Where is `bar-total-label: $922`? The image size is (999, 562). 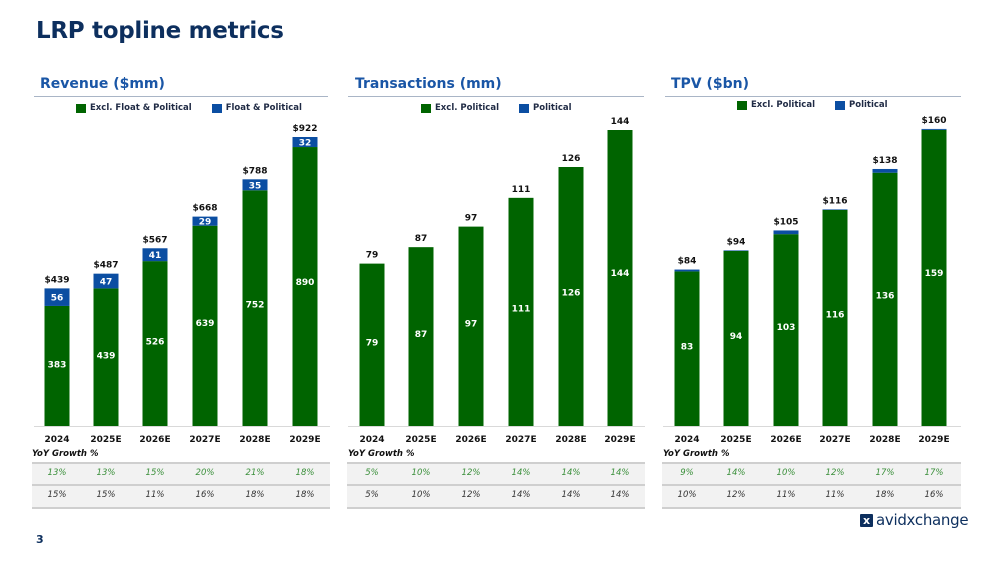 bar-total-label: $922 is located at coordinates (304, 129).